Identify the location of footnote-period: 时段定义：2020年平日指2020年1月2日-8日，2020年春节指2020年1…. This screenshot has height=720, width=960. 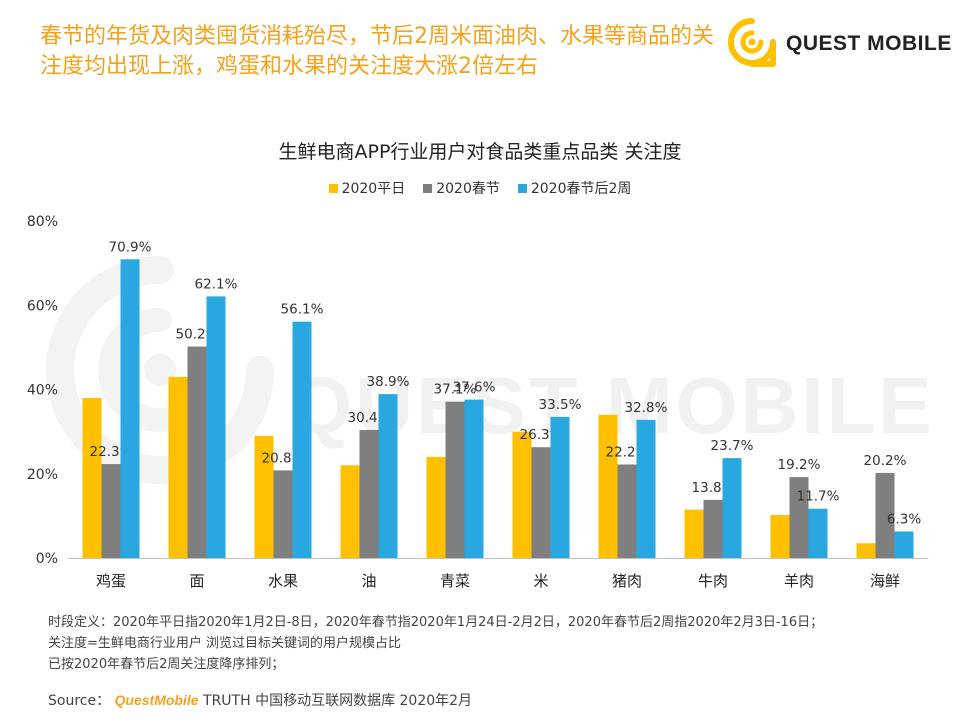
(436, 622).